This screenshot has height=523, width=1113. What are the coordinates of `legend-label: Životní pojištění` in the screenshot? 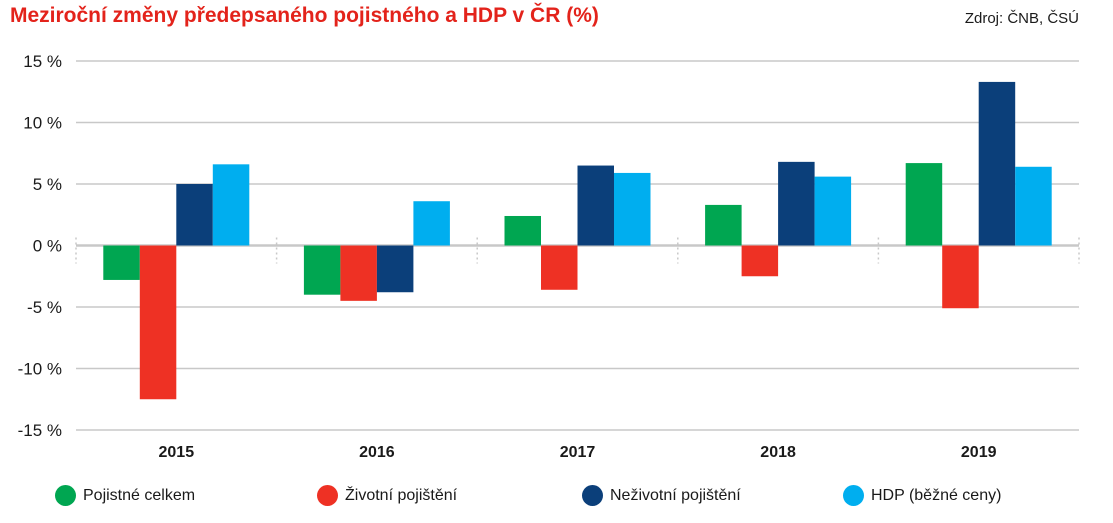 It's located at (401, 495).